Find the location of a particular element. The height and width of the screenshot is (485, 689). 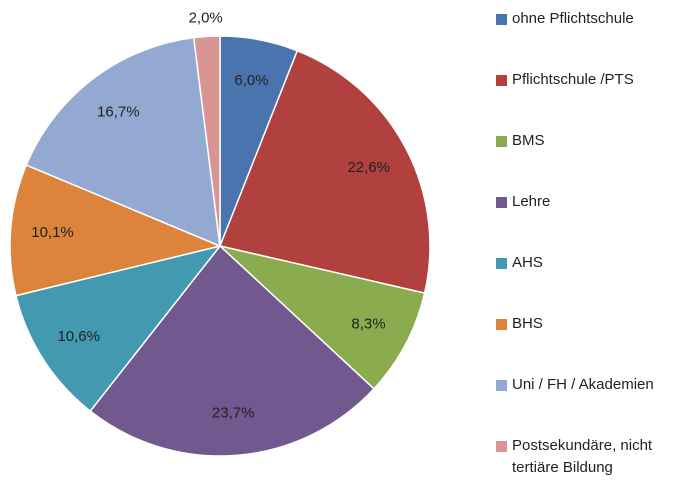

legend-item: BMS is located at coordinates (520, 141).